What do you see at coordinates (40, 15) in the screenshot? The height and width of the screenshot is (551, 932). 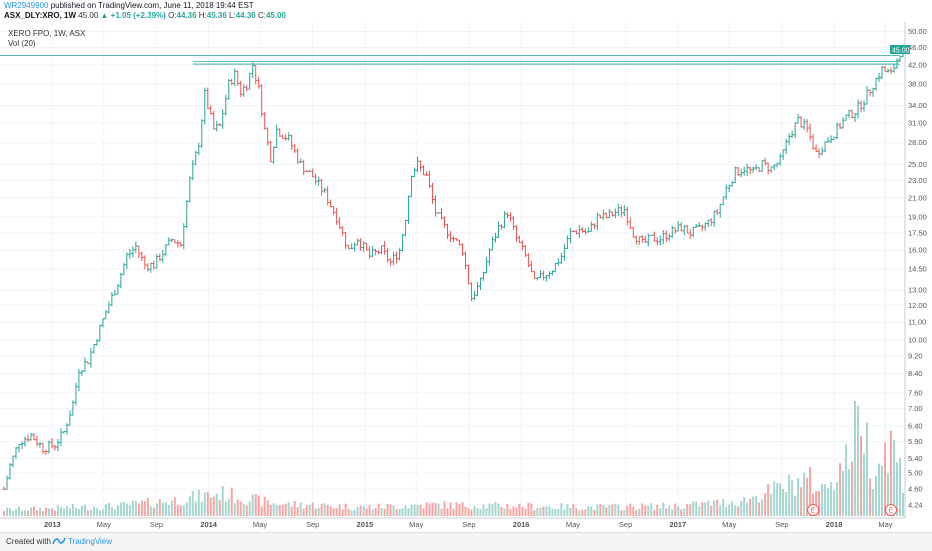 I see `symbol-label: ASX_DLY:XRO, 1W` at bounding box center [40, 15].